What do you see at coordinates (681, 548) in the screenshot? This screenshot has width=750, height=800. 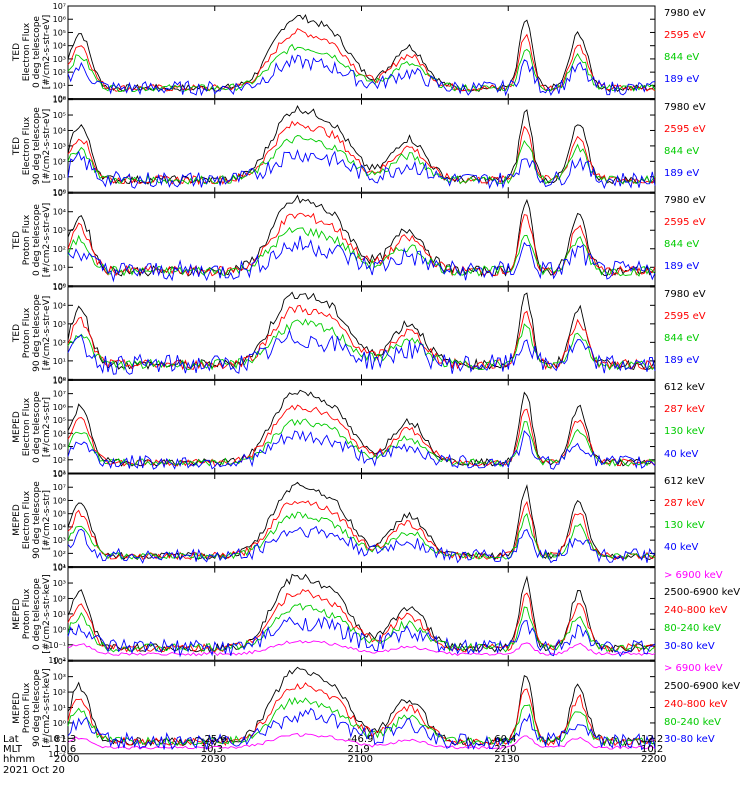 I see `legend-entry-6-4: 40 keV` at bounding box center [681, 548].